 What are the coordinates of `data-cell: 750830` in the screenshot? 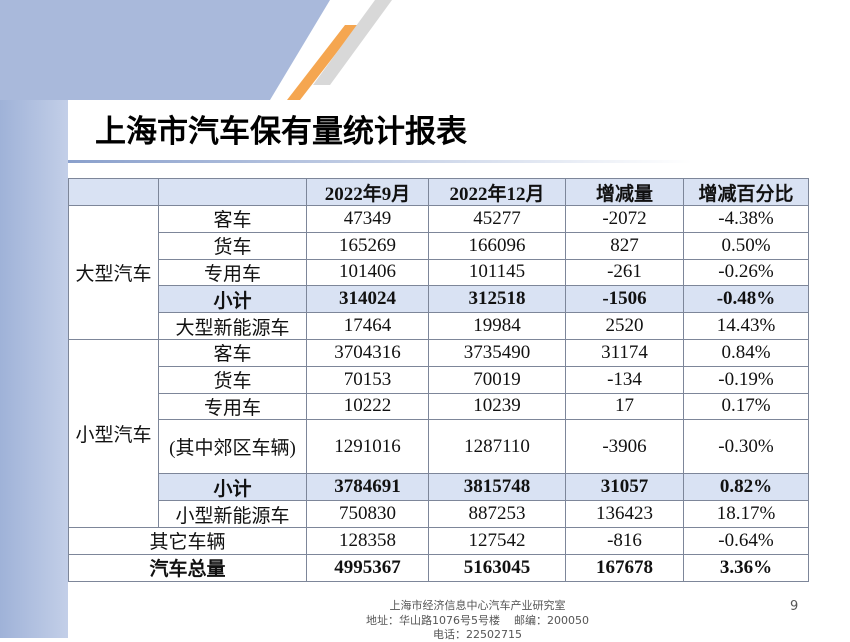 It's located at (367, 514).